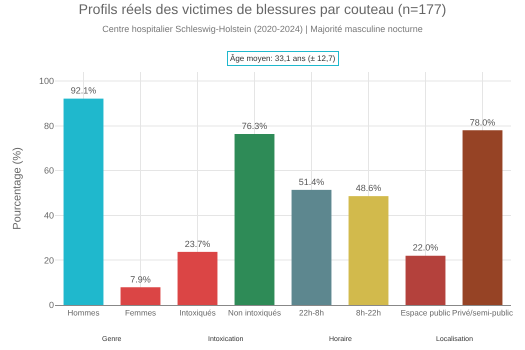 This screenshot has width=525, height=350. I want to click on y-tick-label: 60, so click(49, 171).